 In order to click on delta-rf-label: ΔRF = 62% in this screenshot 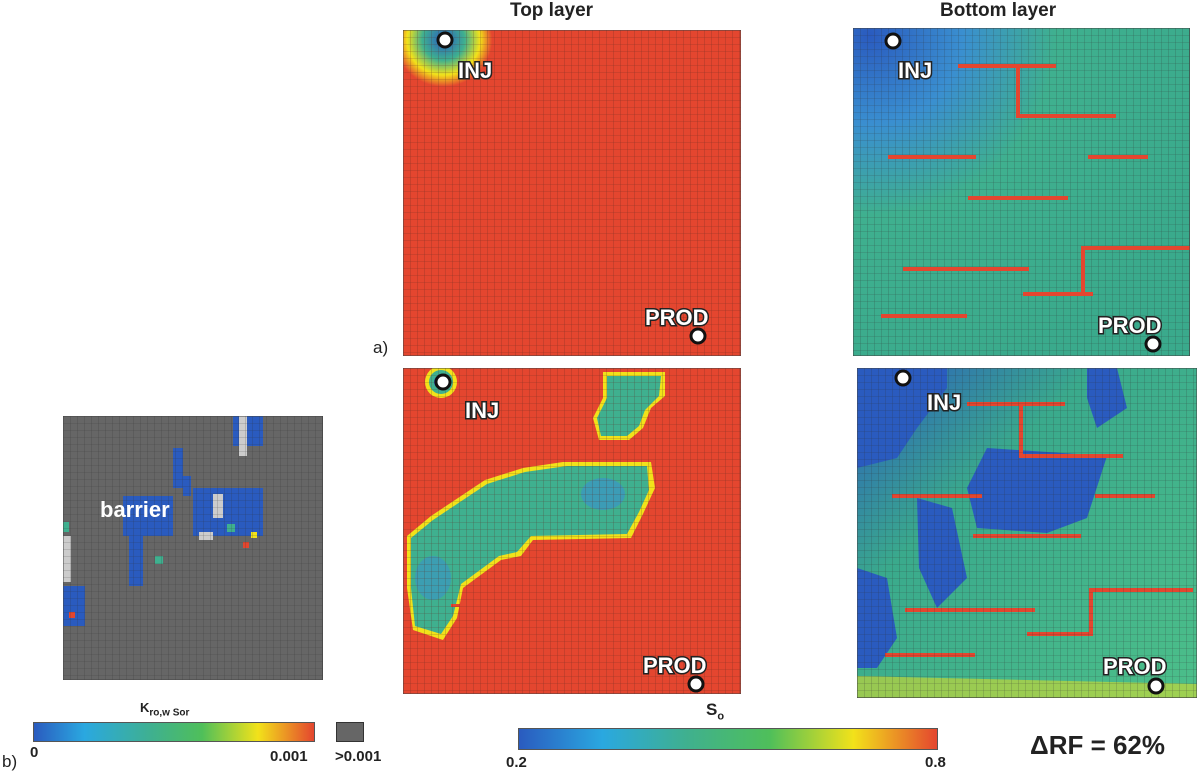, I will do `click(1098, 745)`.